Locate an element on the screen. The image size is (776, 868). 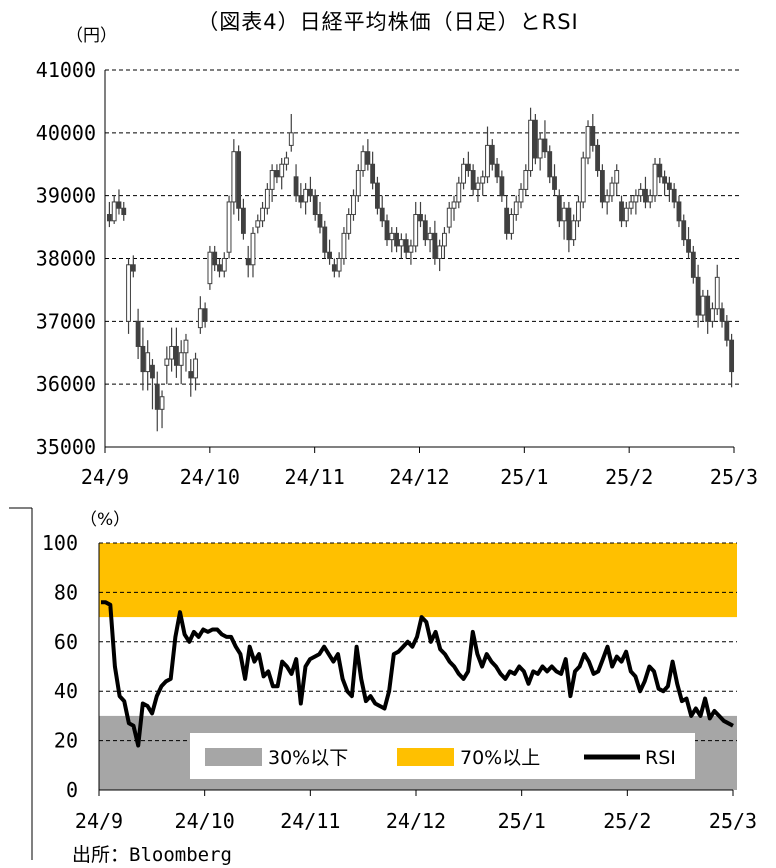
x-tick-label: 24/12 is located at coordinates (419, 477).